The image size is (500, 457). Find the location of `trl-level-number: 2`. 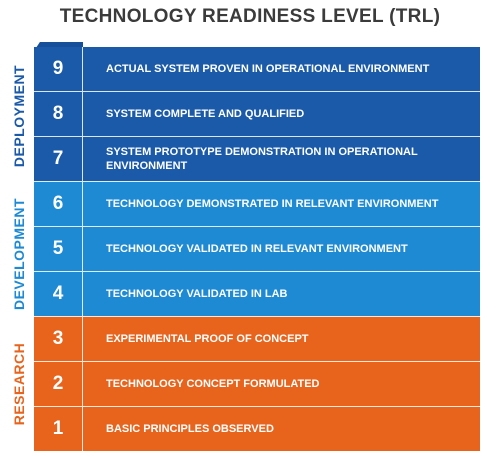

trl-level-number: 2 is located at coordinates (58, 384).